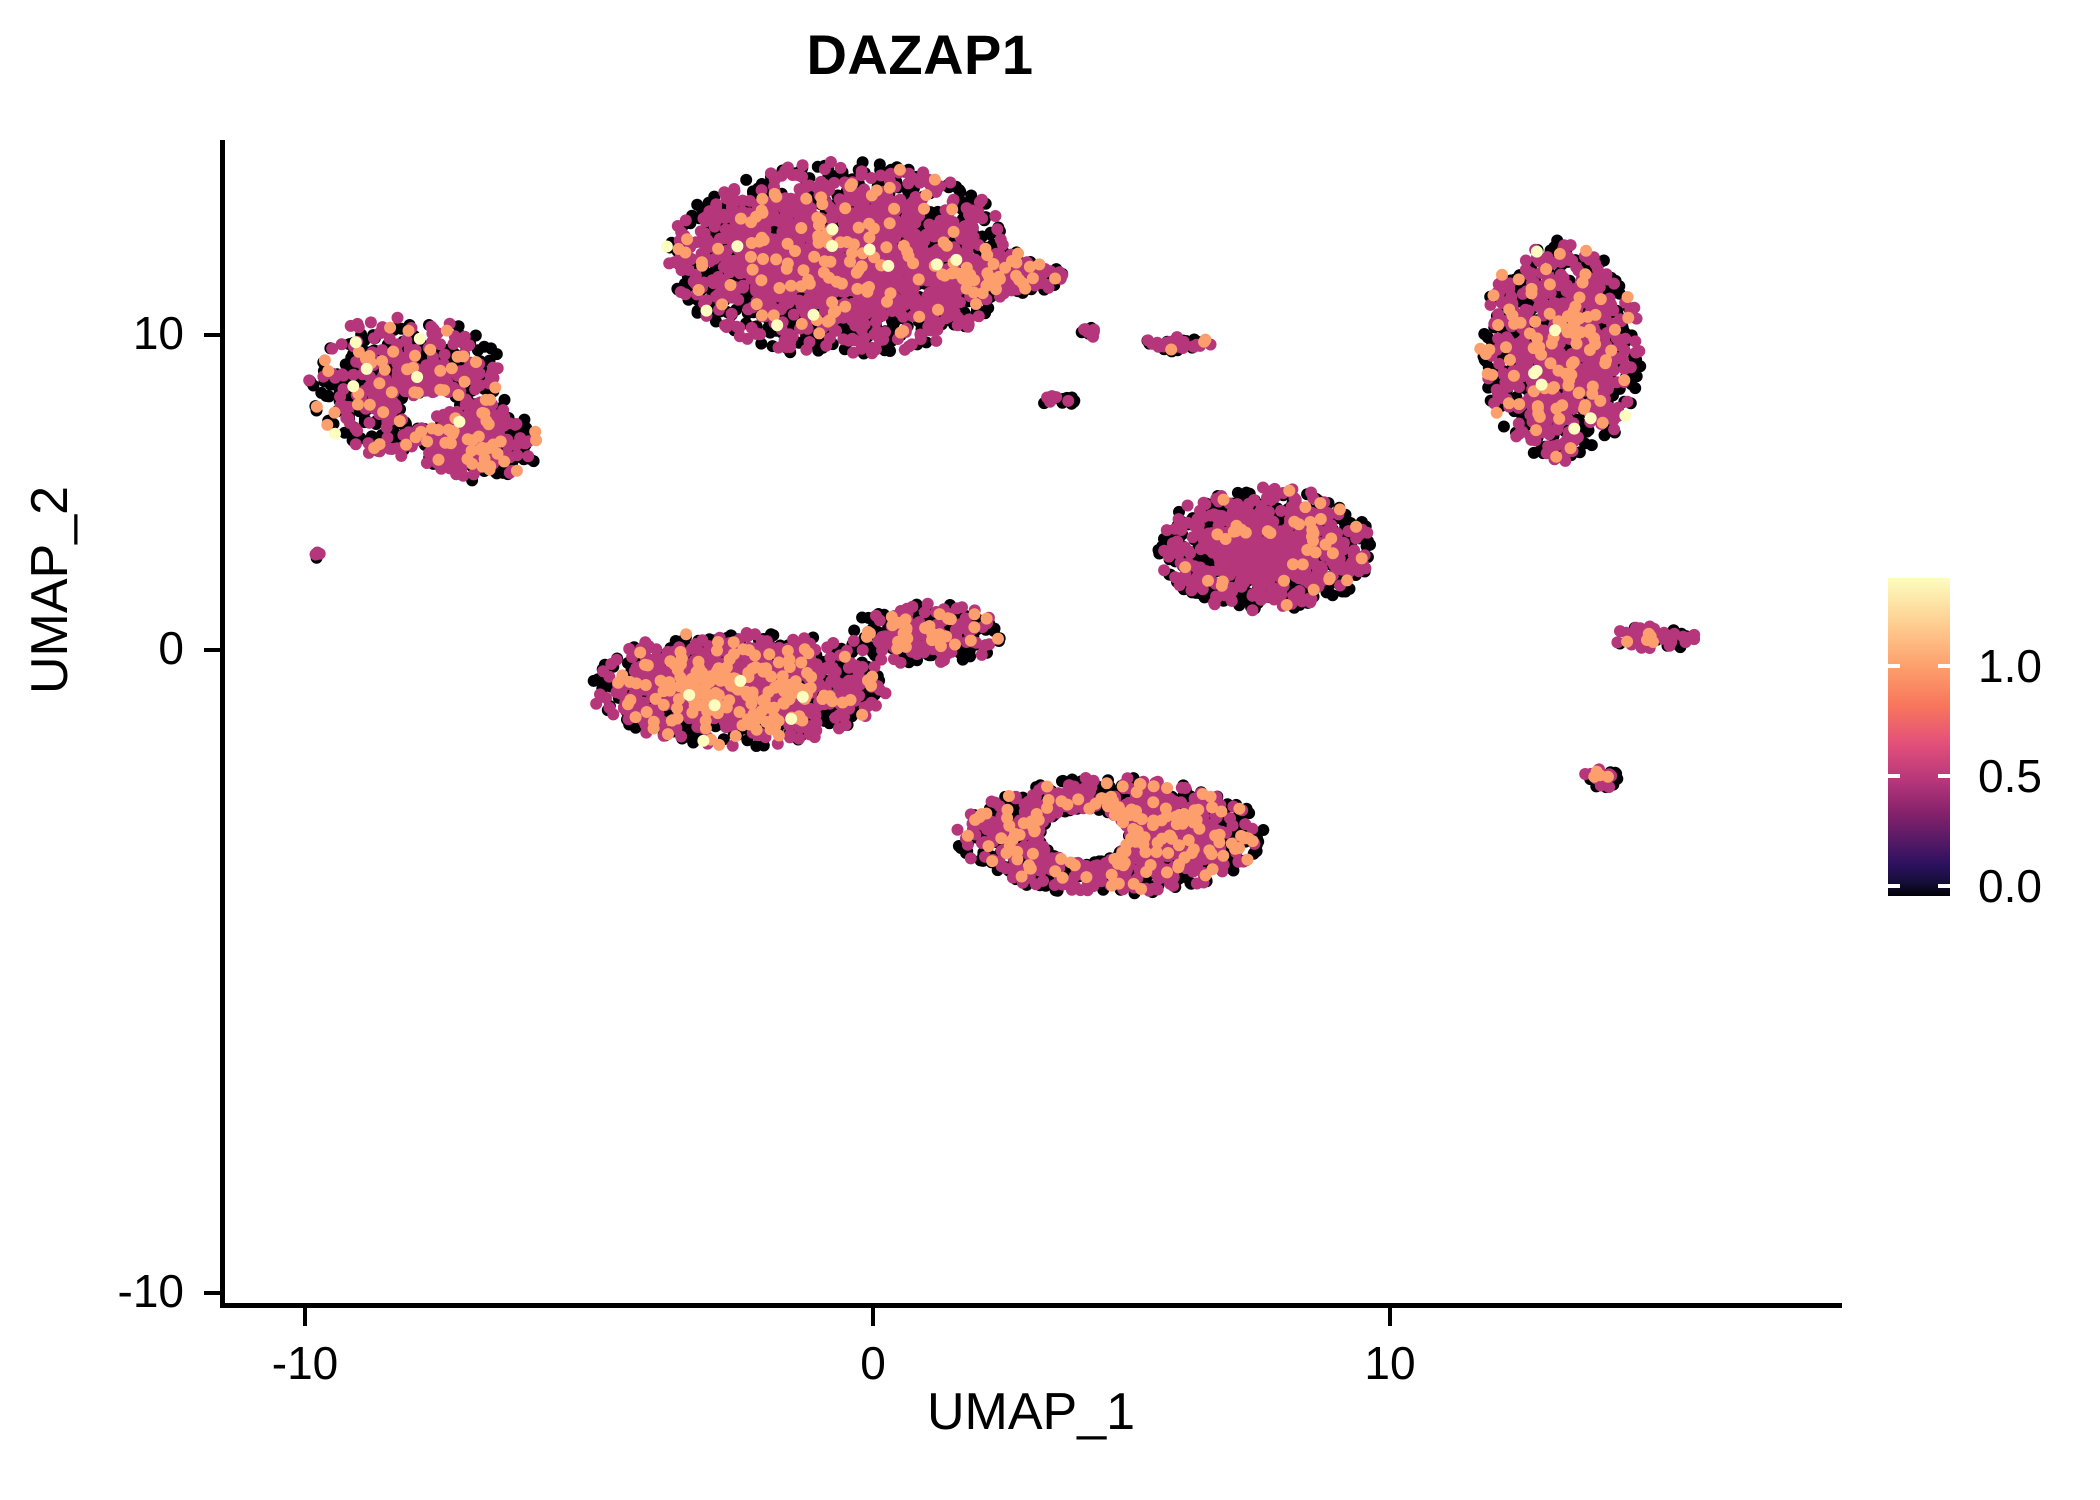  I want to click on x-tick-label-0: 0, so click(873, 1363).